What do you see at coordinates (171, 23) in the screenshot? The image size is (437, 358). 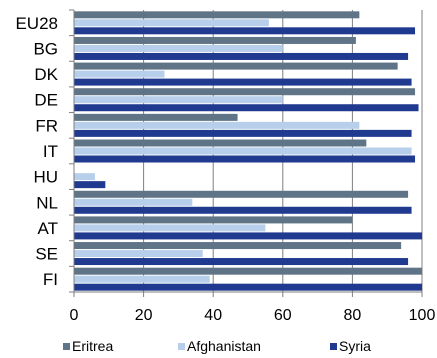 I see `bar-eu28-afghanistan` at bounding box center [171, 23].